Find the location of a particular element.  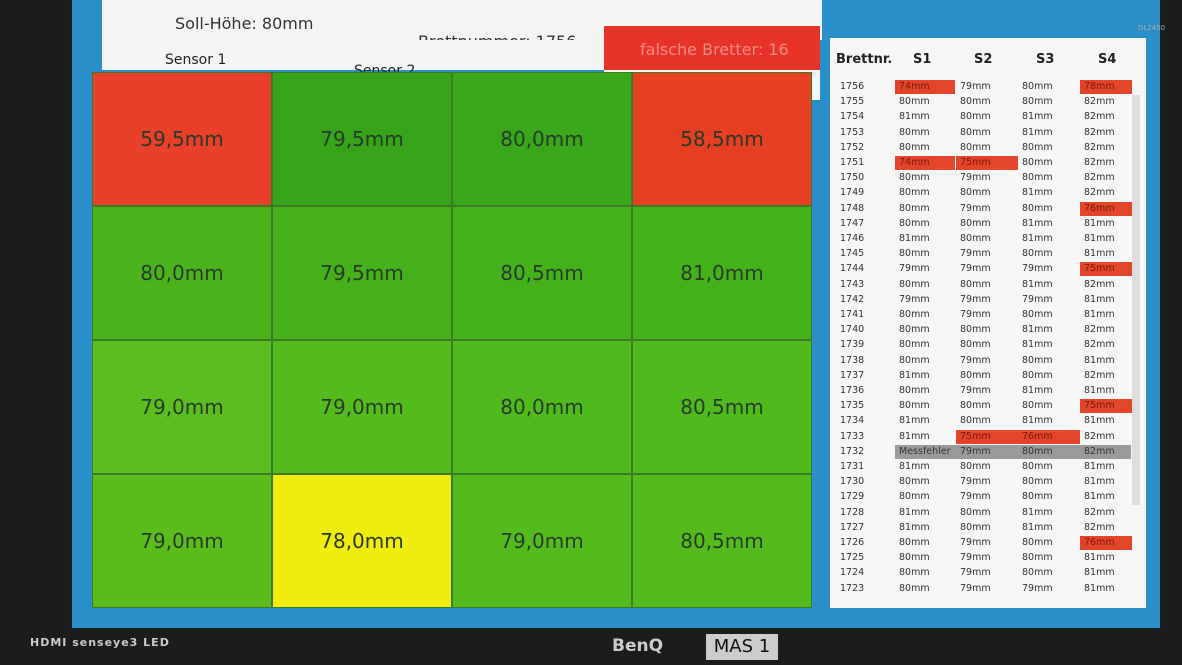

board-id: 1723 is located at coordinates (852, 588).